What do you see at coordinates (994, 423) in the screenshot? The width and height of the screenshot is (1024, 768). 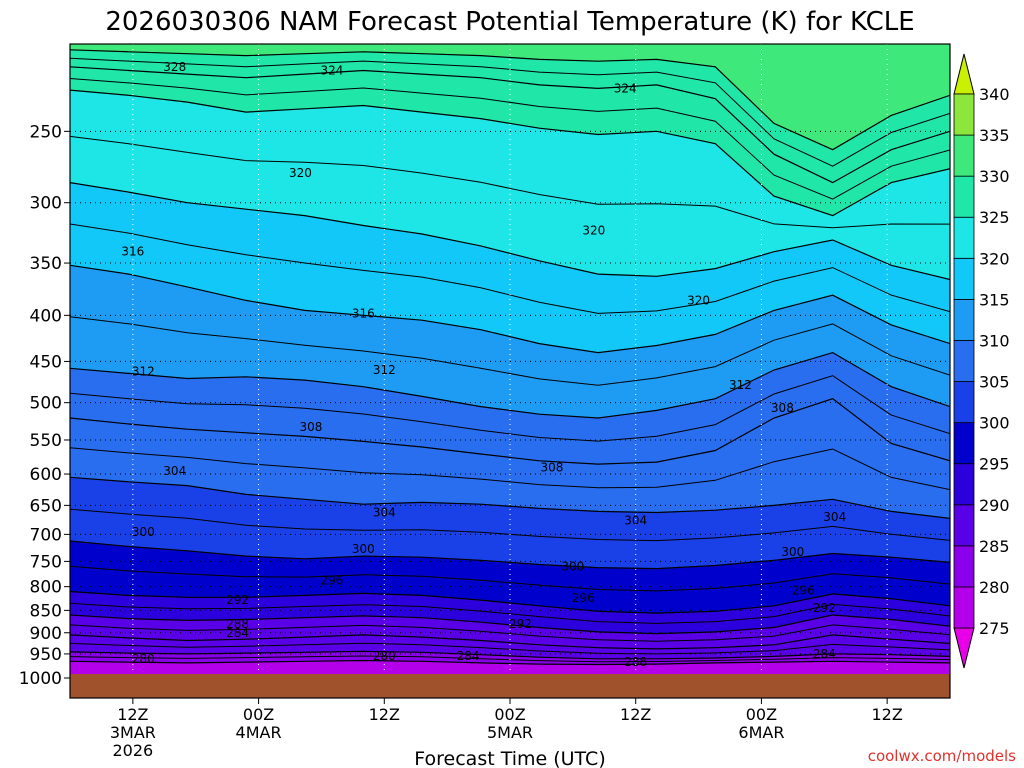 I see `colorbar-tick-label: 300` at bounding box center [994, 423].